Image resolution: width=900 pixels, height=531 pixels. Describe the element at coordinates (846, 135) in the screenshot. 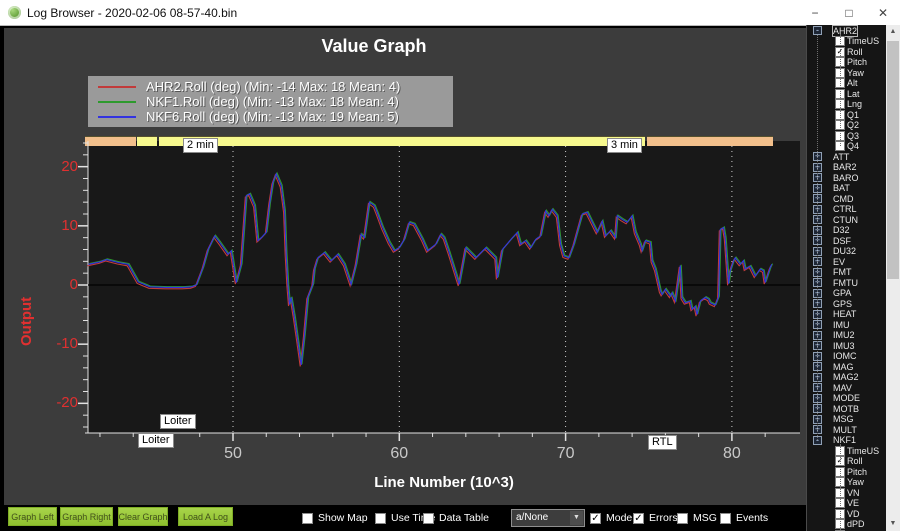

I see `tree-field-q3: Q3` at that location.